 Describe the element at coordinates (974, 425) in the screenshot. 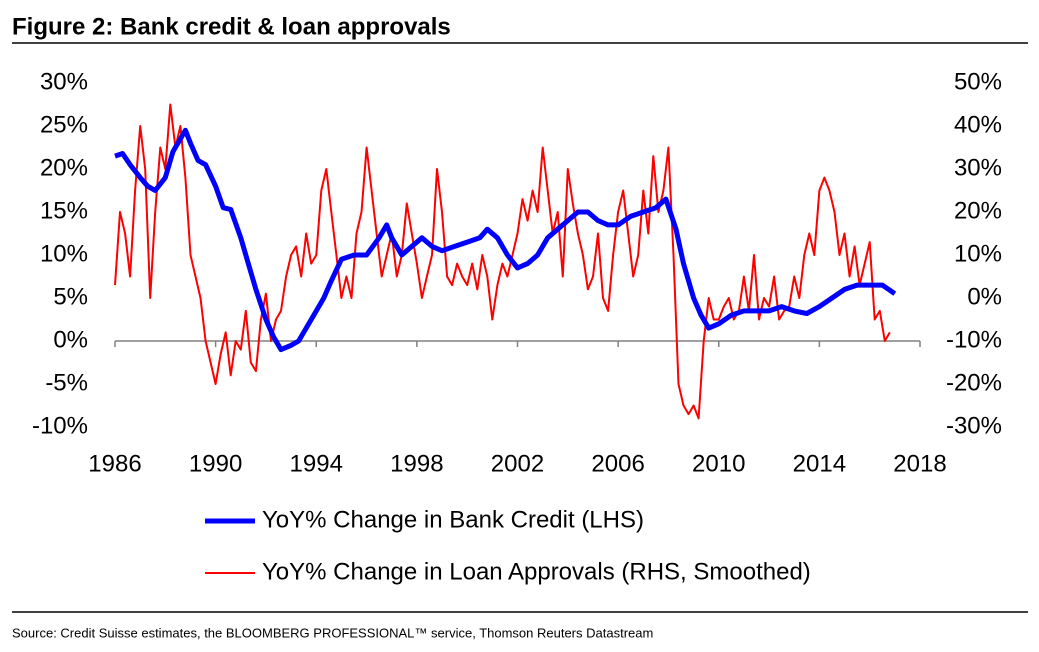

I see `y2-tick-label: -30%` at that location.